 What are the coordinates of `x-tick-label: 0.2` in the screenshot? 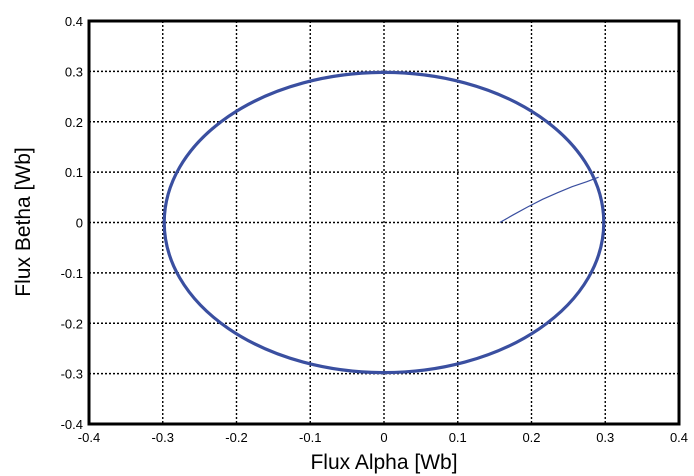 It's located at (531, 437).